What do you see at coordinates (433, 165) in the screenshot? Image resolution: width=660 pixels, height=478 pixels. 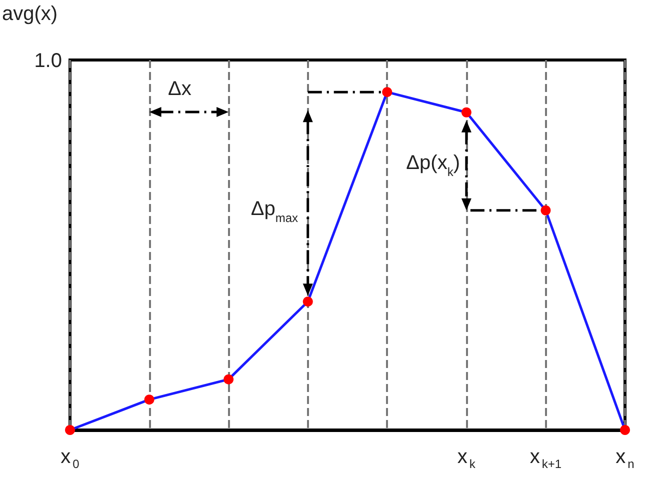 I see `annotation: Δp(x$_{k}$)` at bounding box center [433, 165].